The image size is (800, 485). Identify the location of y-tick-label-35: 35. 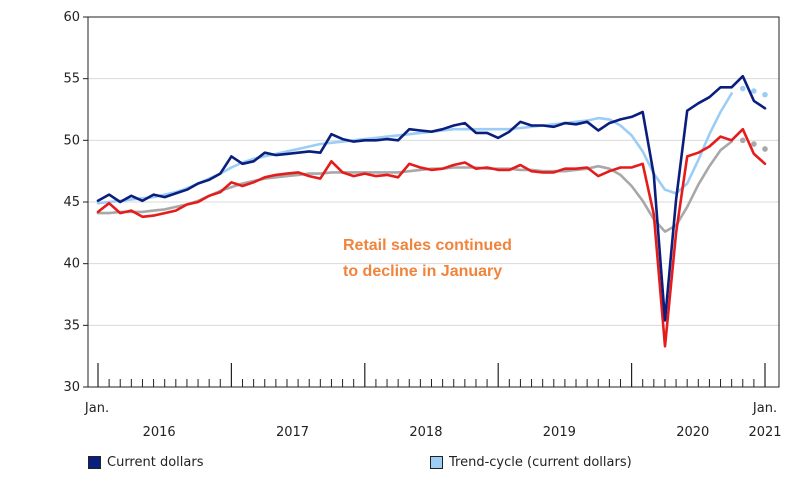
(71, 325).